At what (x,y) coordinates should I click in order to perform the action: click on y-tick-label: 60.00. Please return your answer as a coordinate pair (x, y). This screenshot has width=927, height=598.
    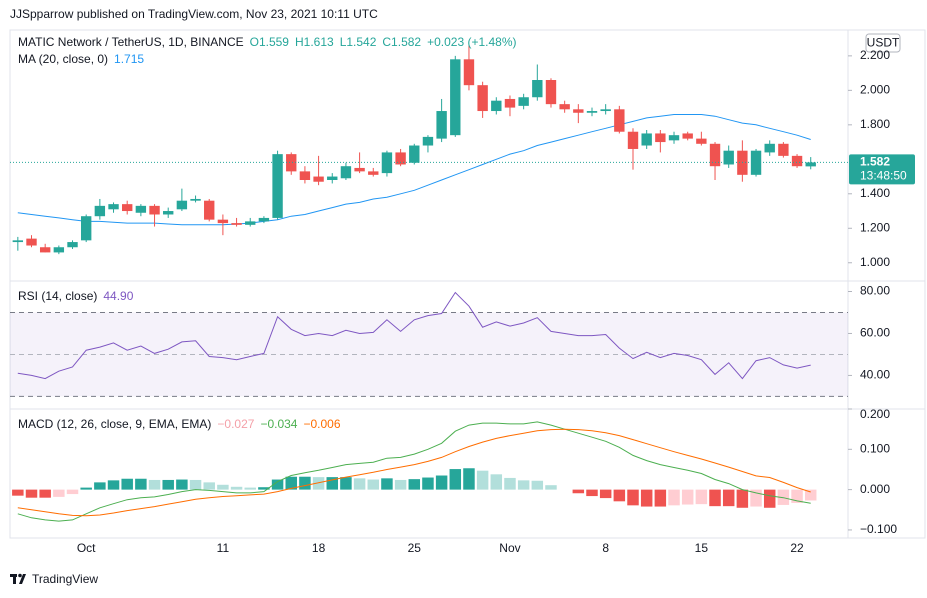
    Looking at the image, I should click on (875, 333).